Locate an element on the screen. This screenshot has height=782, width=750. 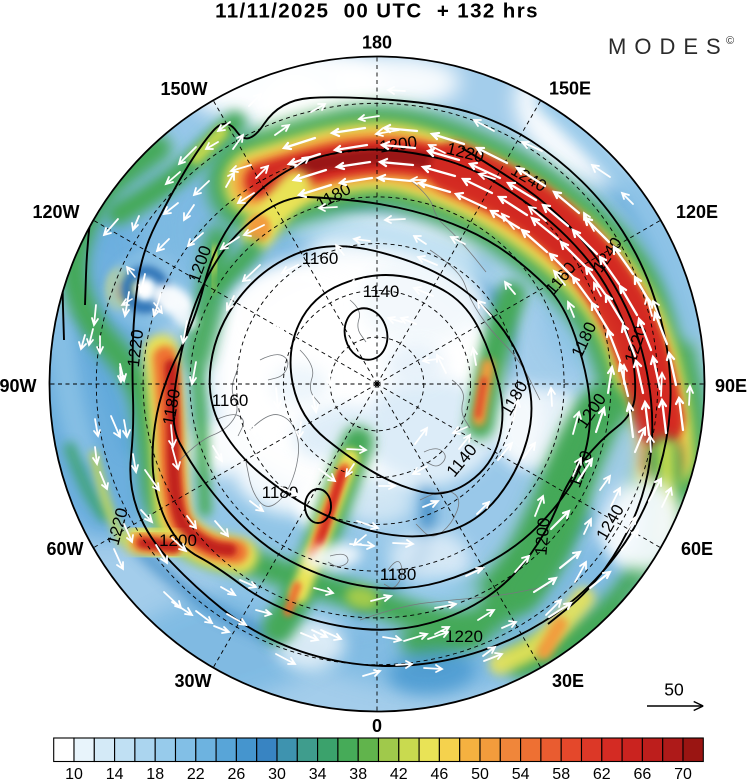
svg-text: 42 is located at coordinates (399, 774).